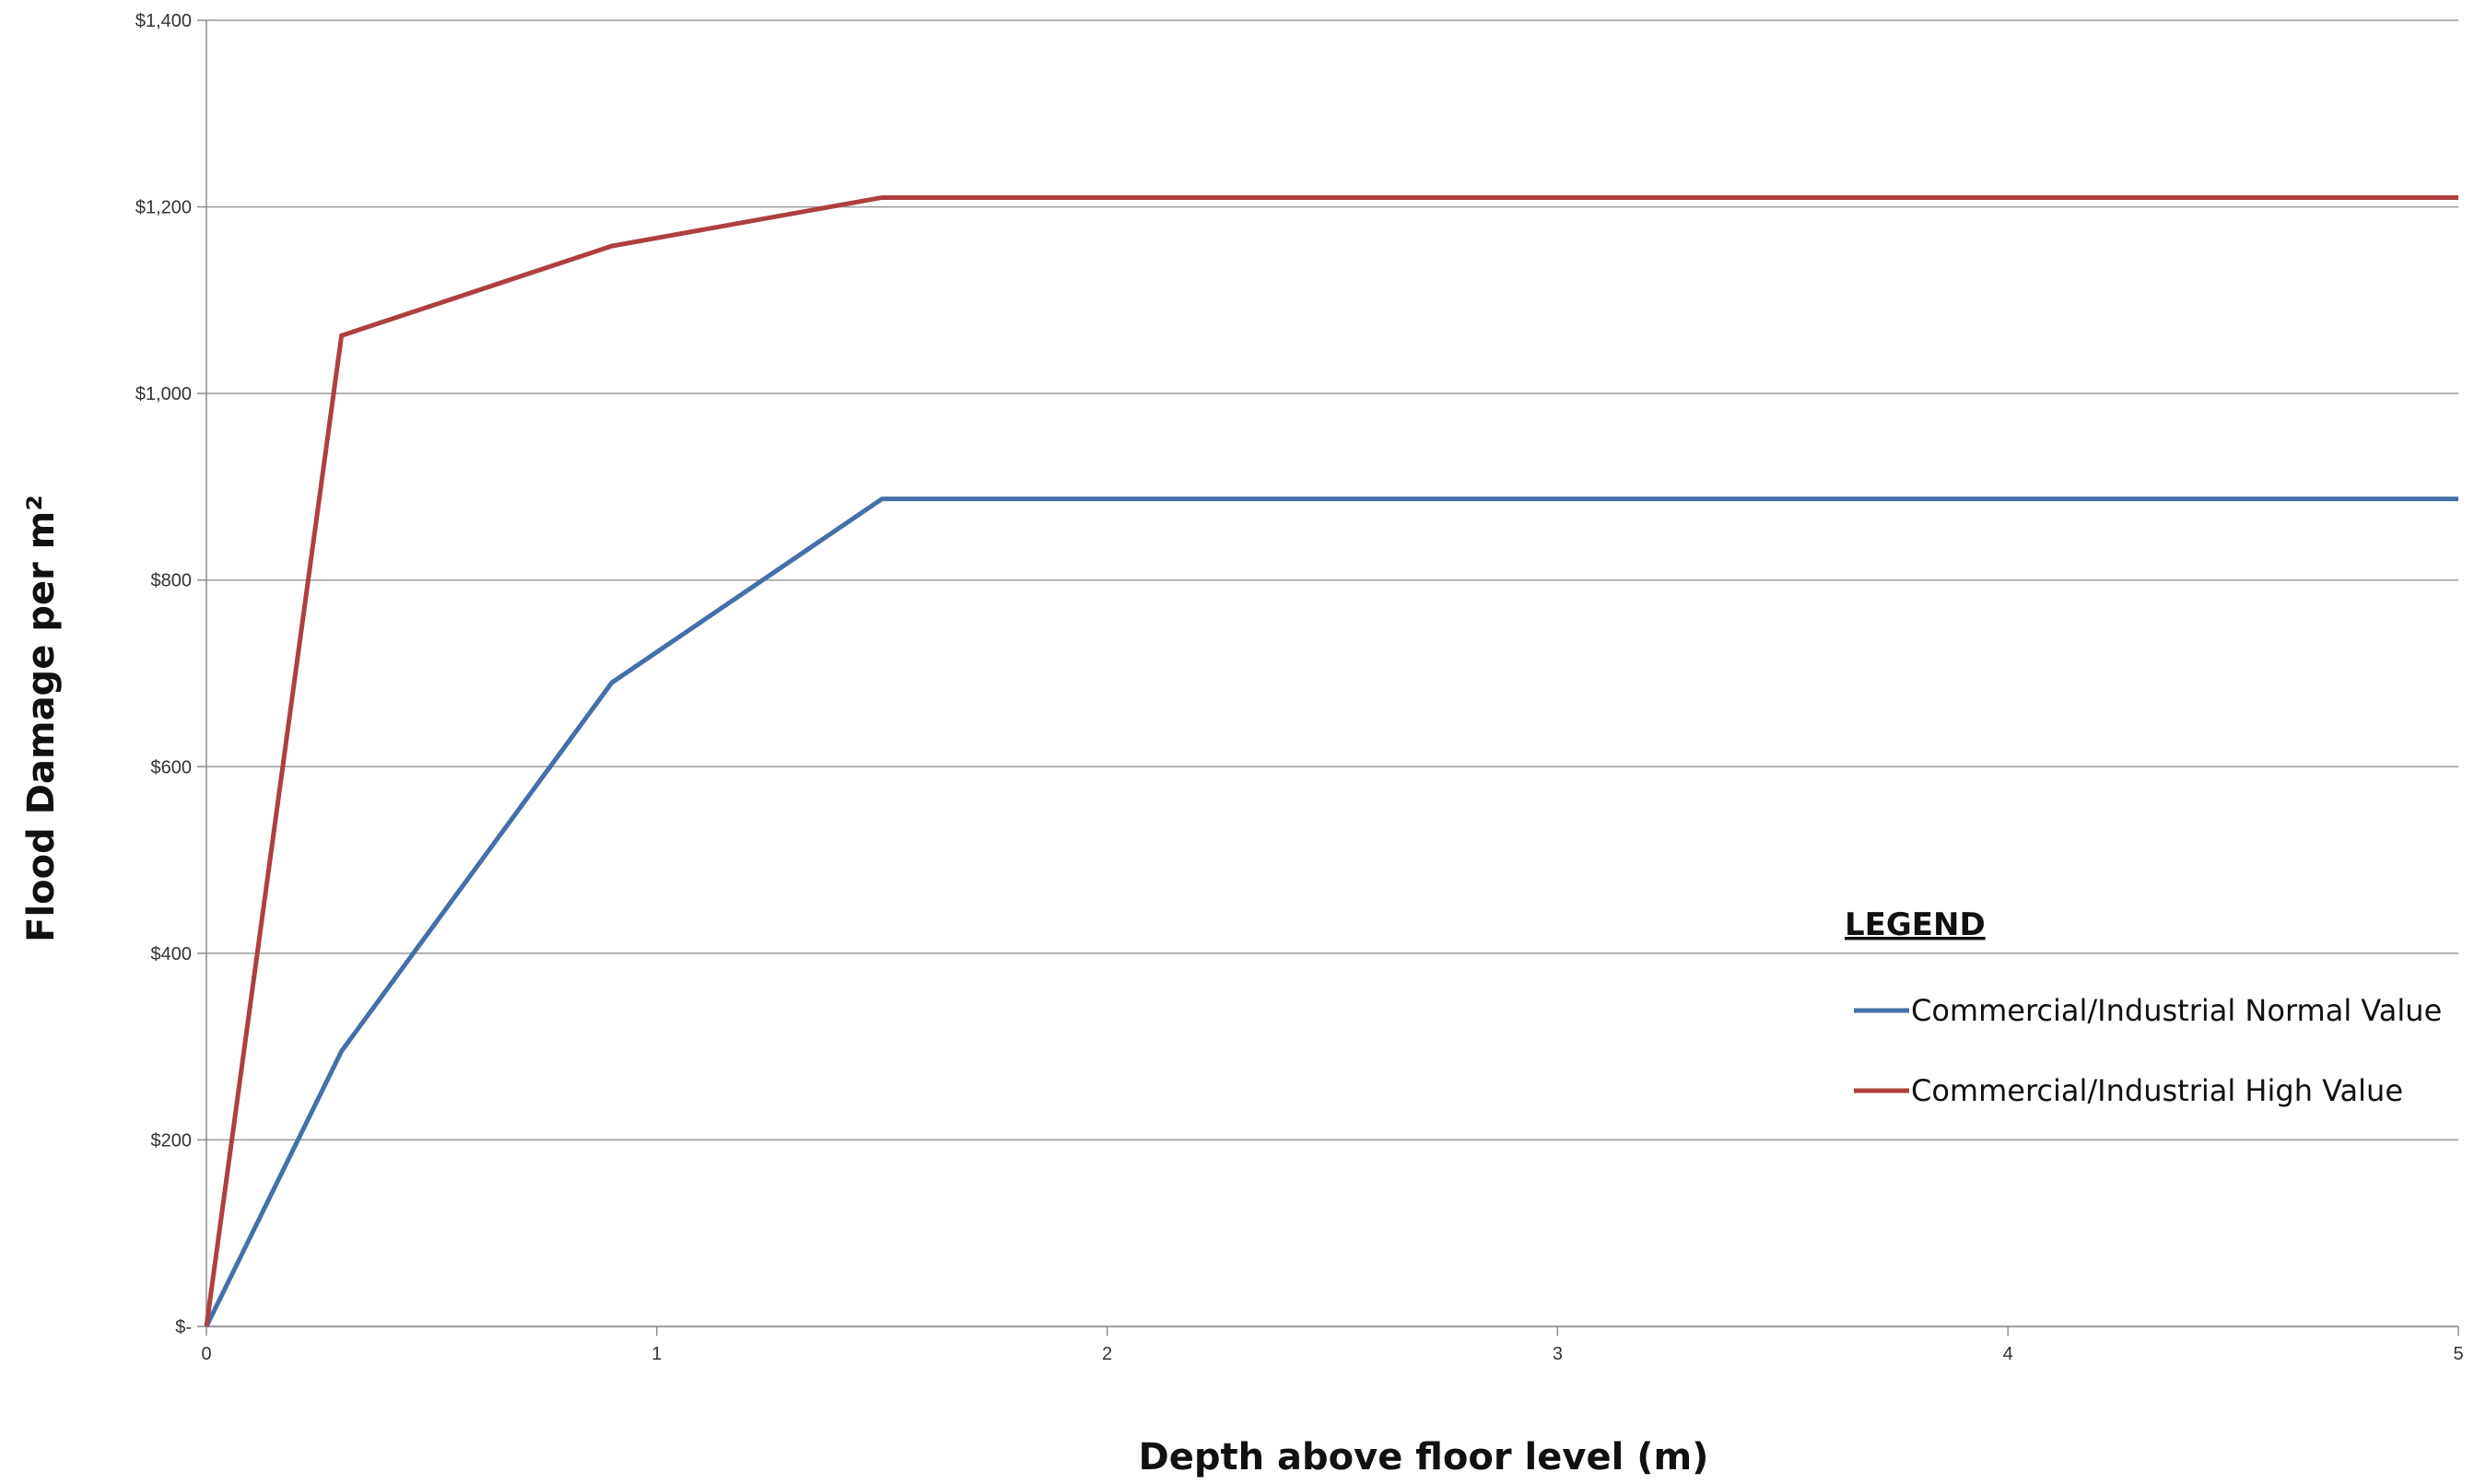 This screenshot has width=2474, height=1484. Describe the element at coordinates (1558, 1354) in the screenshot. I see `x-tick-label: 3` at that location.